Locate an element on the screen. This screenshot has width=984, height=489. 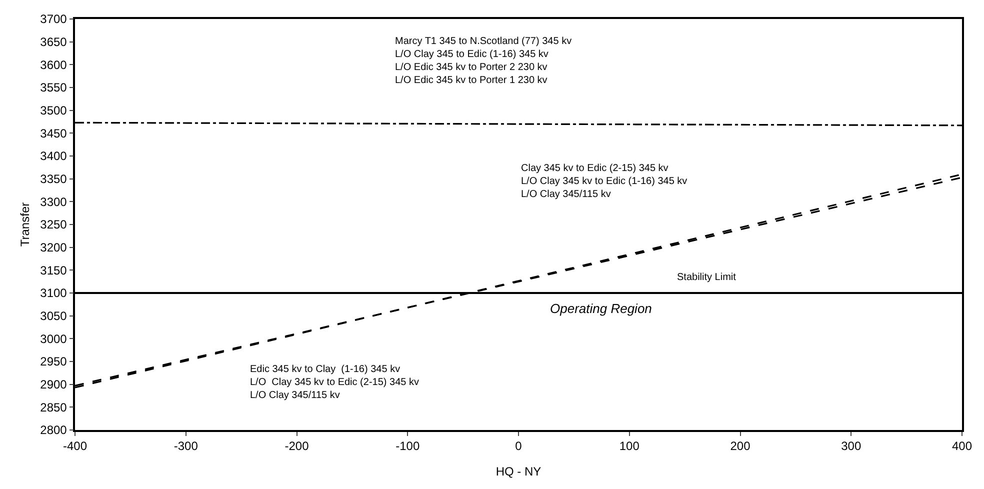
x-tick-label: 100 is located at coordinates (629, 446).